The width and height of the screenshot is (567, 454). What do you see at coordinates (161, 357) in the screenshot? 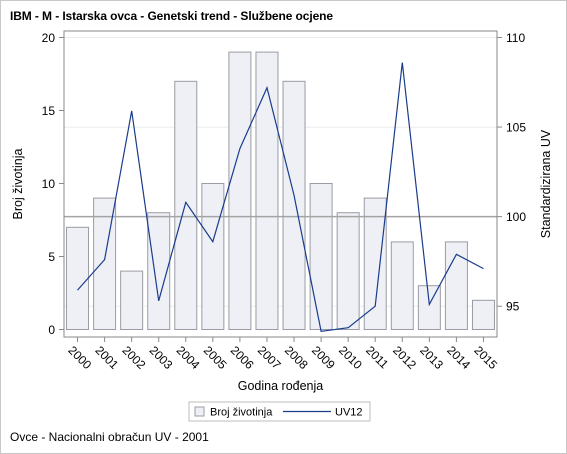
I see `x-tick-label: 2003` at bounding box center [161, 357].